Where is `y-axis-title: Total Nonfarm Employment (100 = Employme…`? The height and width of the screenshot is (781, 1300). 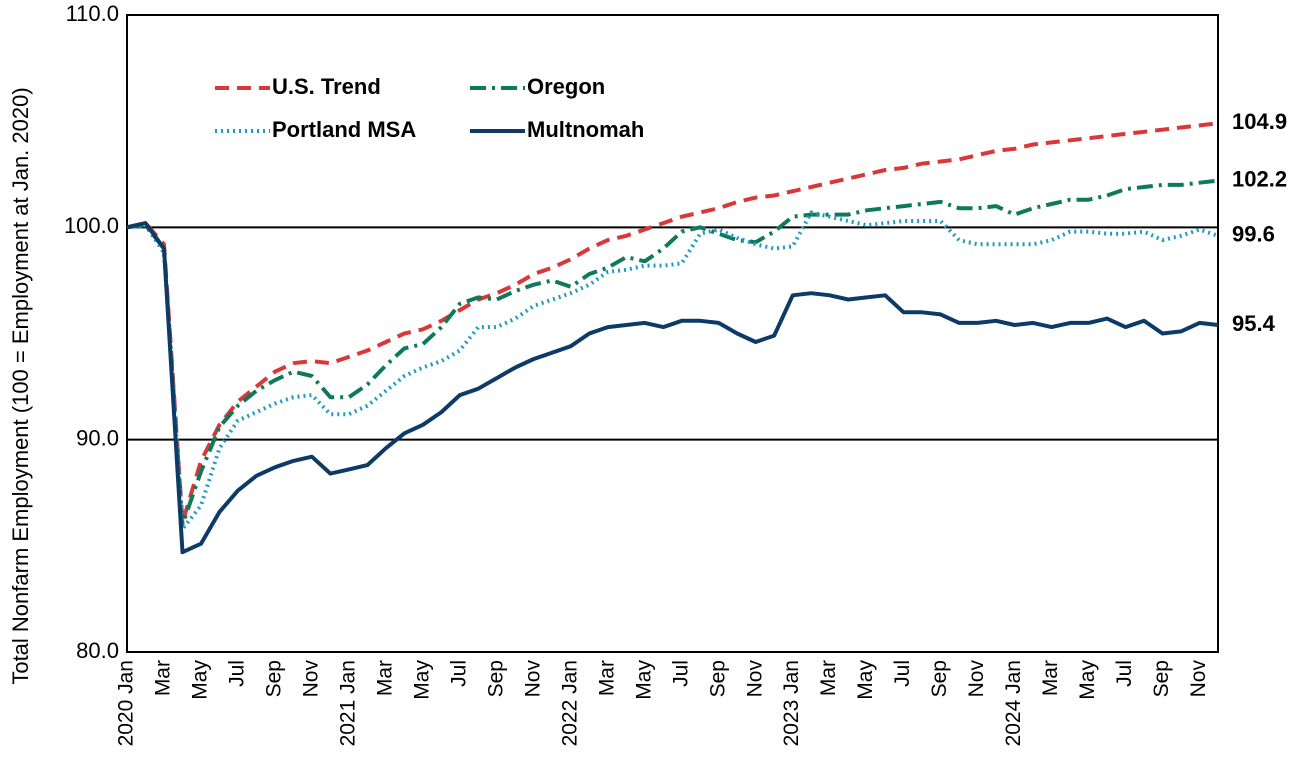 y-axis-title: Total Nonfarm Employment (100 = Employme… is located at coordinates (20, 385).